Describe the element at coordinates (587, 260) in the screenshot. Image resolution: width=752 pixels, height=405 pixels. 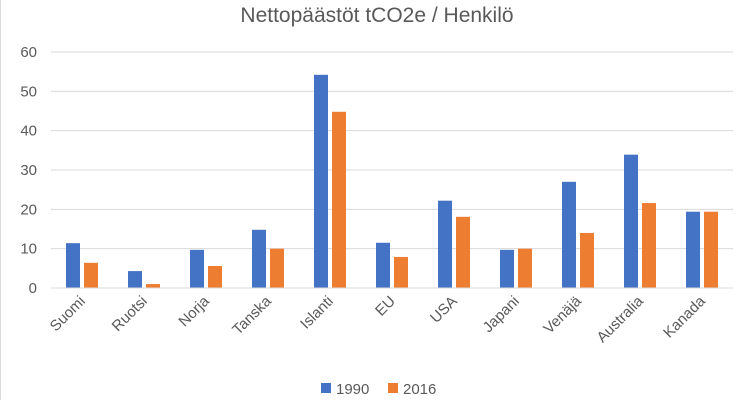
I see `bar-2016-venäjä` at that location.